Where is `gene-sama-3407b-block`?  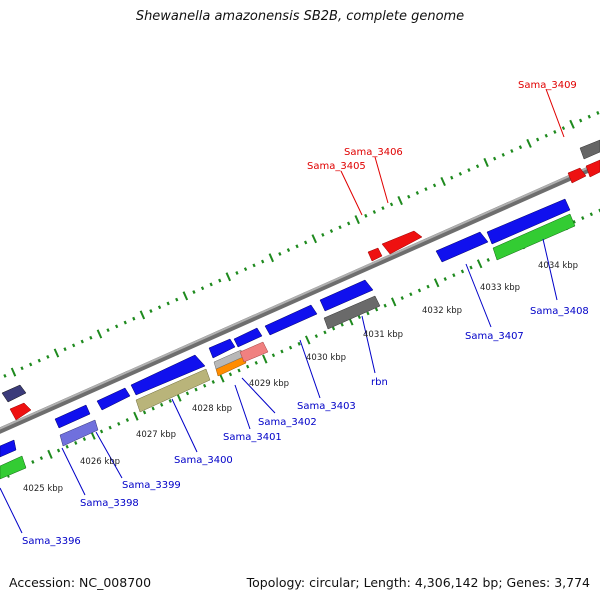
gene-sama-3407b-block is located at coordinates (528, 221).